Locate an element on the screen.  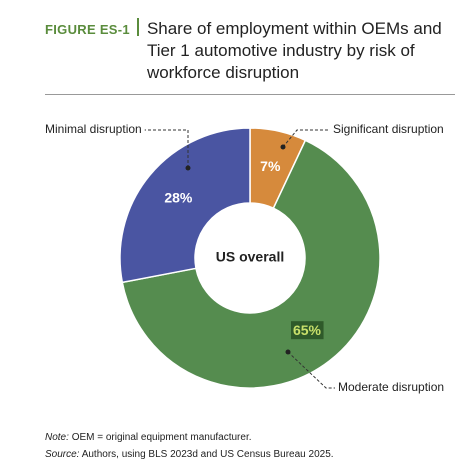
figure-label: FIGURE ES-1 is located at coordinates (92, 27).